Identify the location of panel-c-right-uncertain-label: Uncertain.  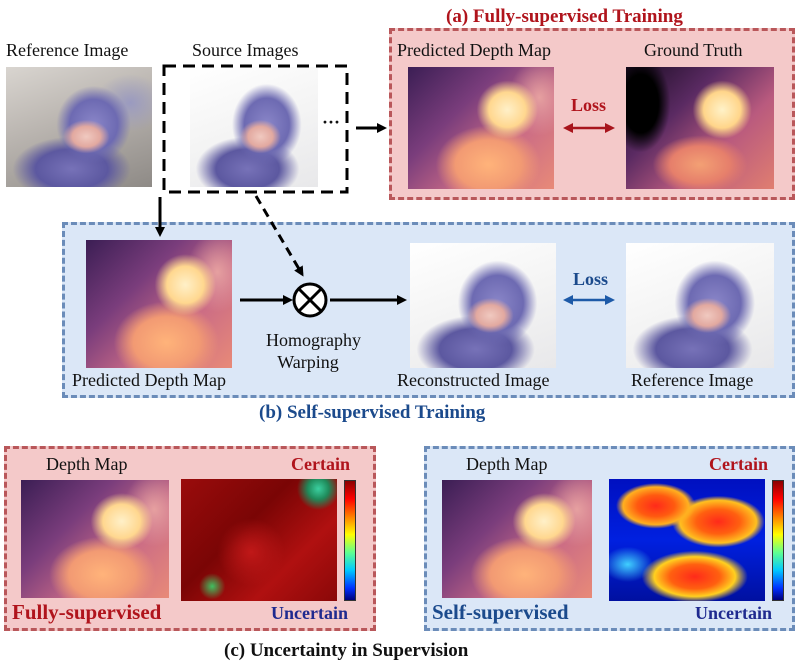
(733, 613).